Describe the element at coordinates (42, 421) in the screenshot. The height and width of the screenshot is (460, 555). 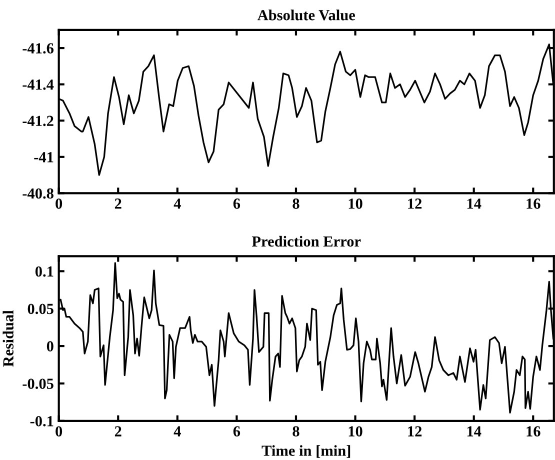
I see `y-tick-label: -0.1` at that location.